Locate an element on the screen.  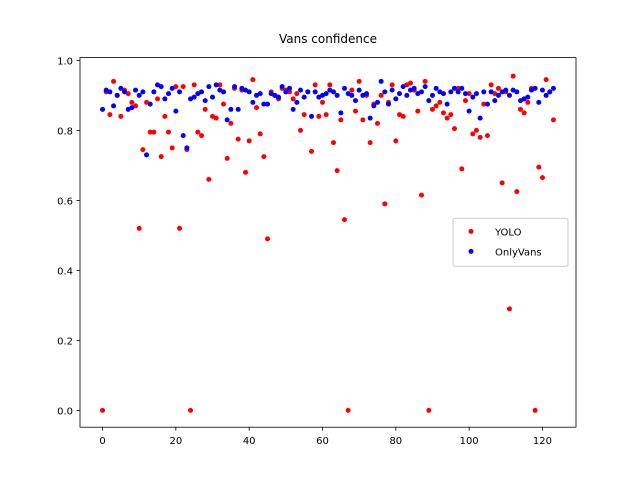
y-tick-label: 0.8 is located at coordinates (65, 131).